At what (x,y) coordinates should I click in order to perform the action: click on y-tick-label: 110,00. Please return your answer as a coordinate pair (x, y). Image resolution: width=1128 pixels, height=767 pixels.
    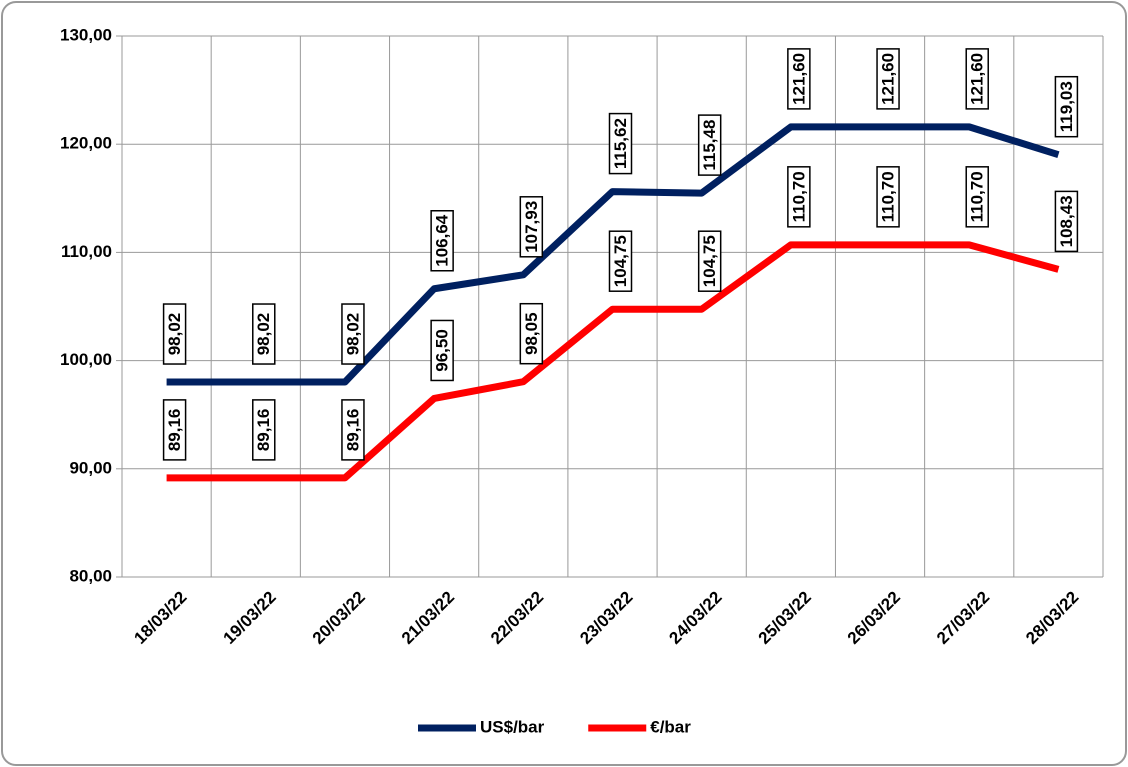
    Looking at the image, I should click on (86, 251).